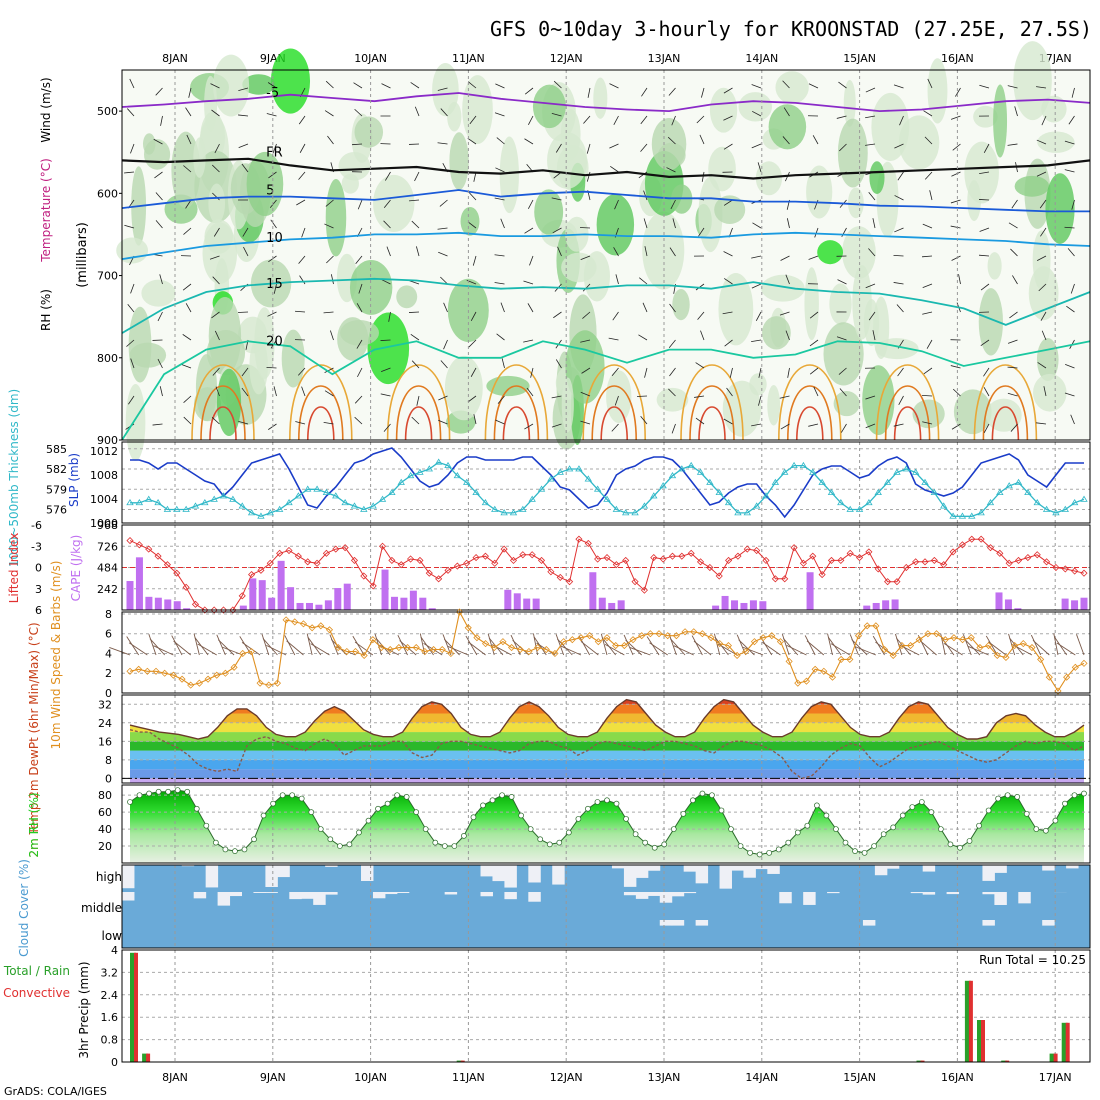 The image size is (1100, 1100). I want to click on dewpoint-line, so click(607, 754).